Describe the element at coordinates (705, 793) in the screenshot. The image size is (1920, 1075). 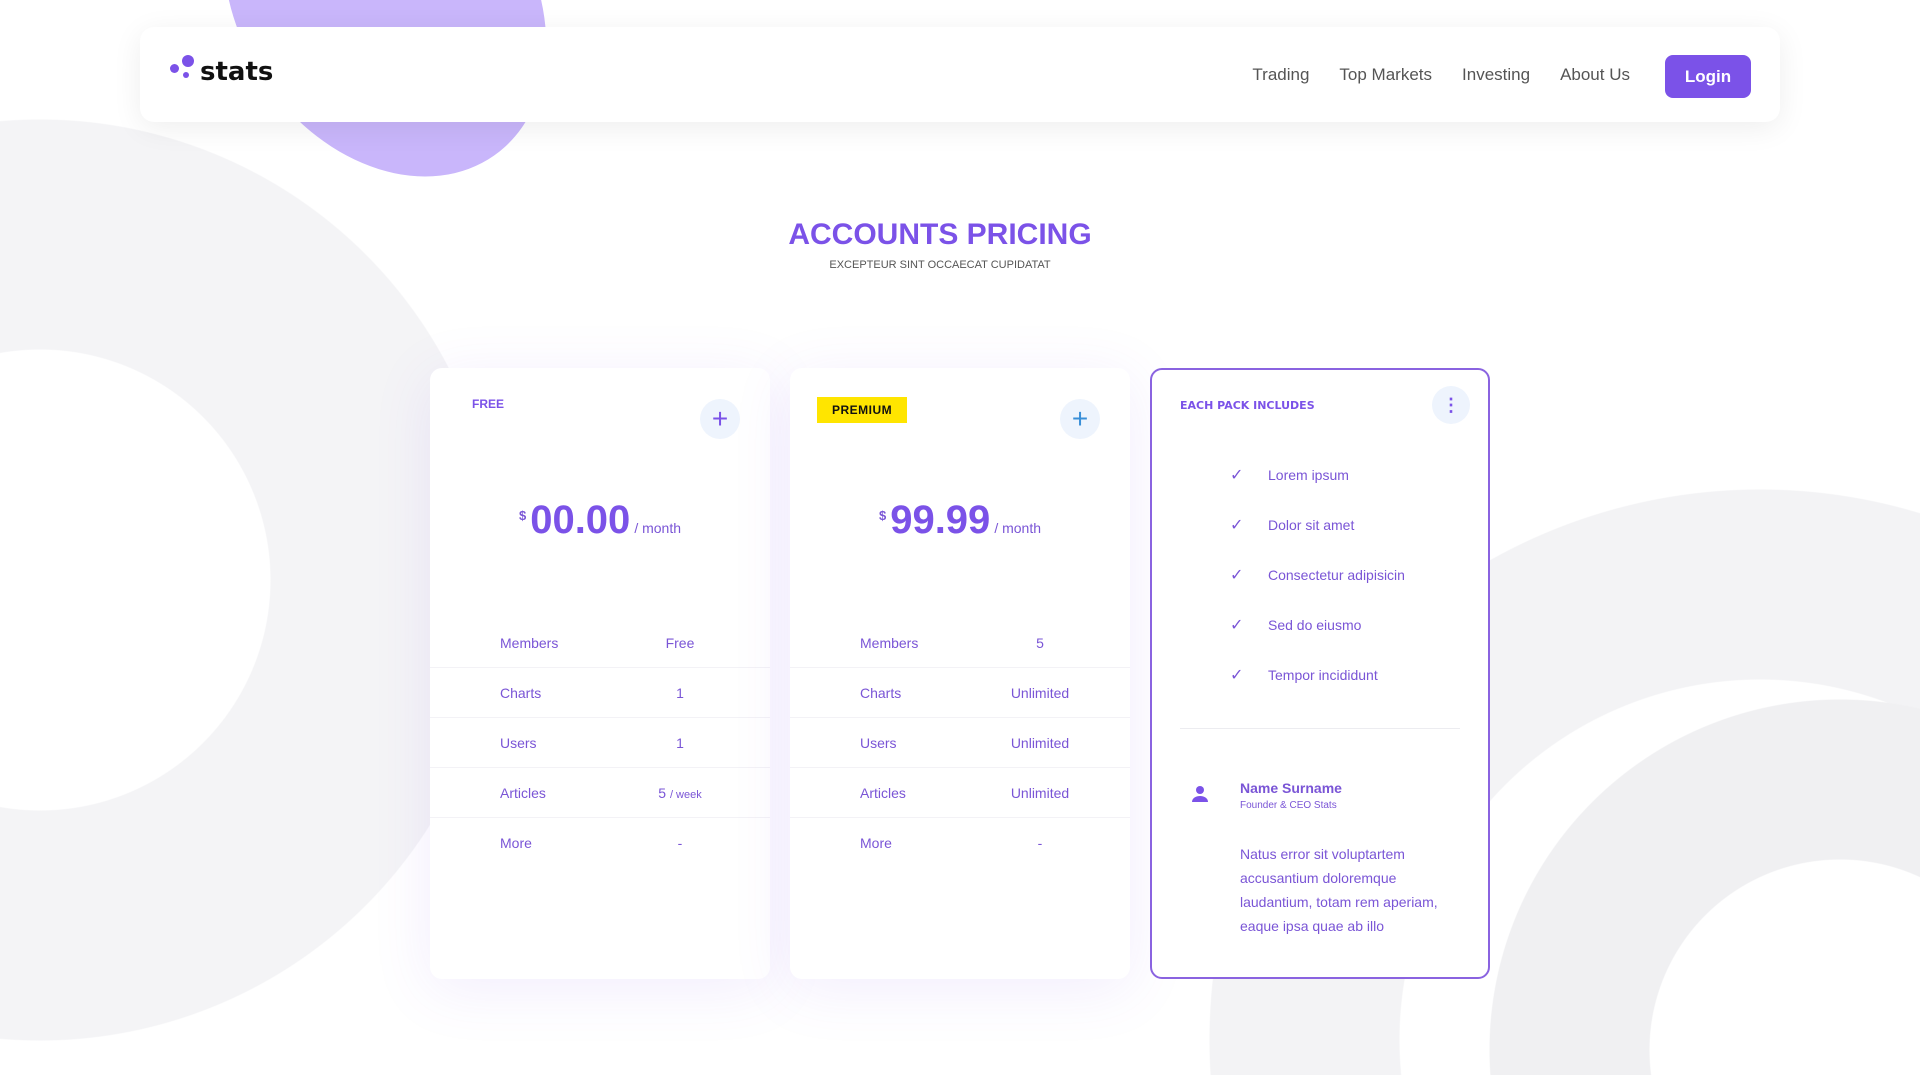
I see `row-value: 5 / week` at that location.